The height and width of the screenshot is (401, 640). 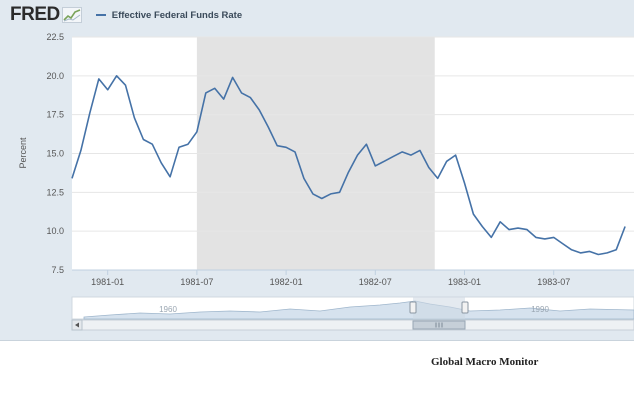 I want to click on y-tick-label: 20.0, so click(x=55, y=76).